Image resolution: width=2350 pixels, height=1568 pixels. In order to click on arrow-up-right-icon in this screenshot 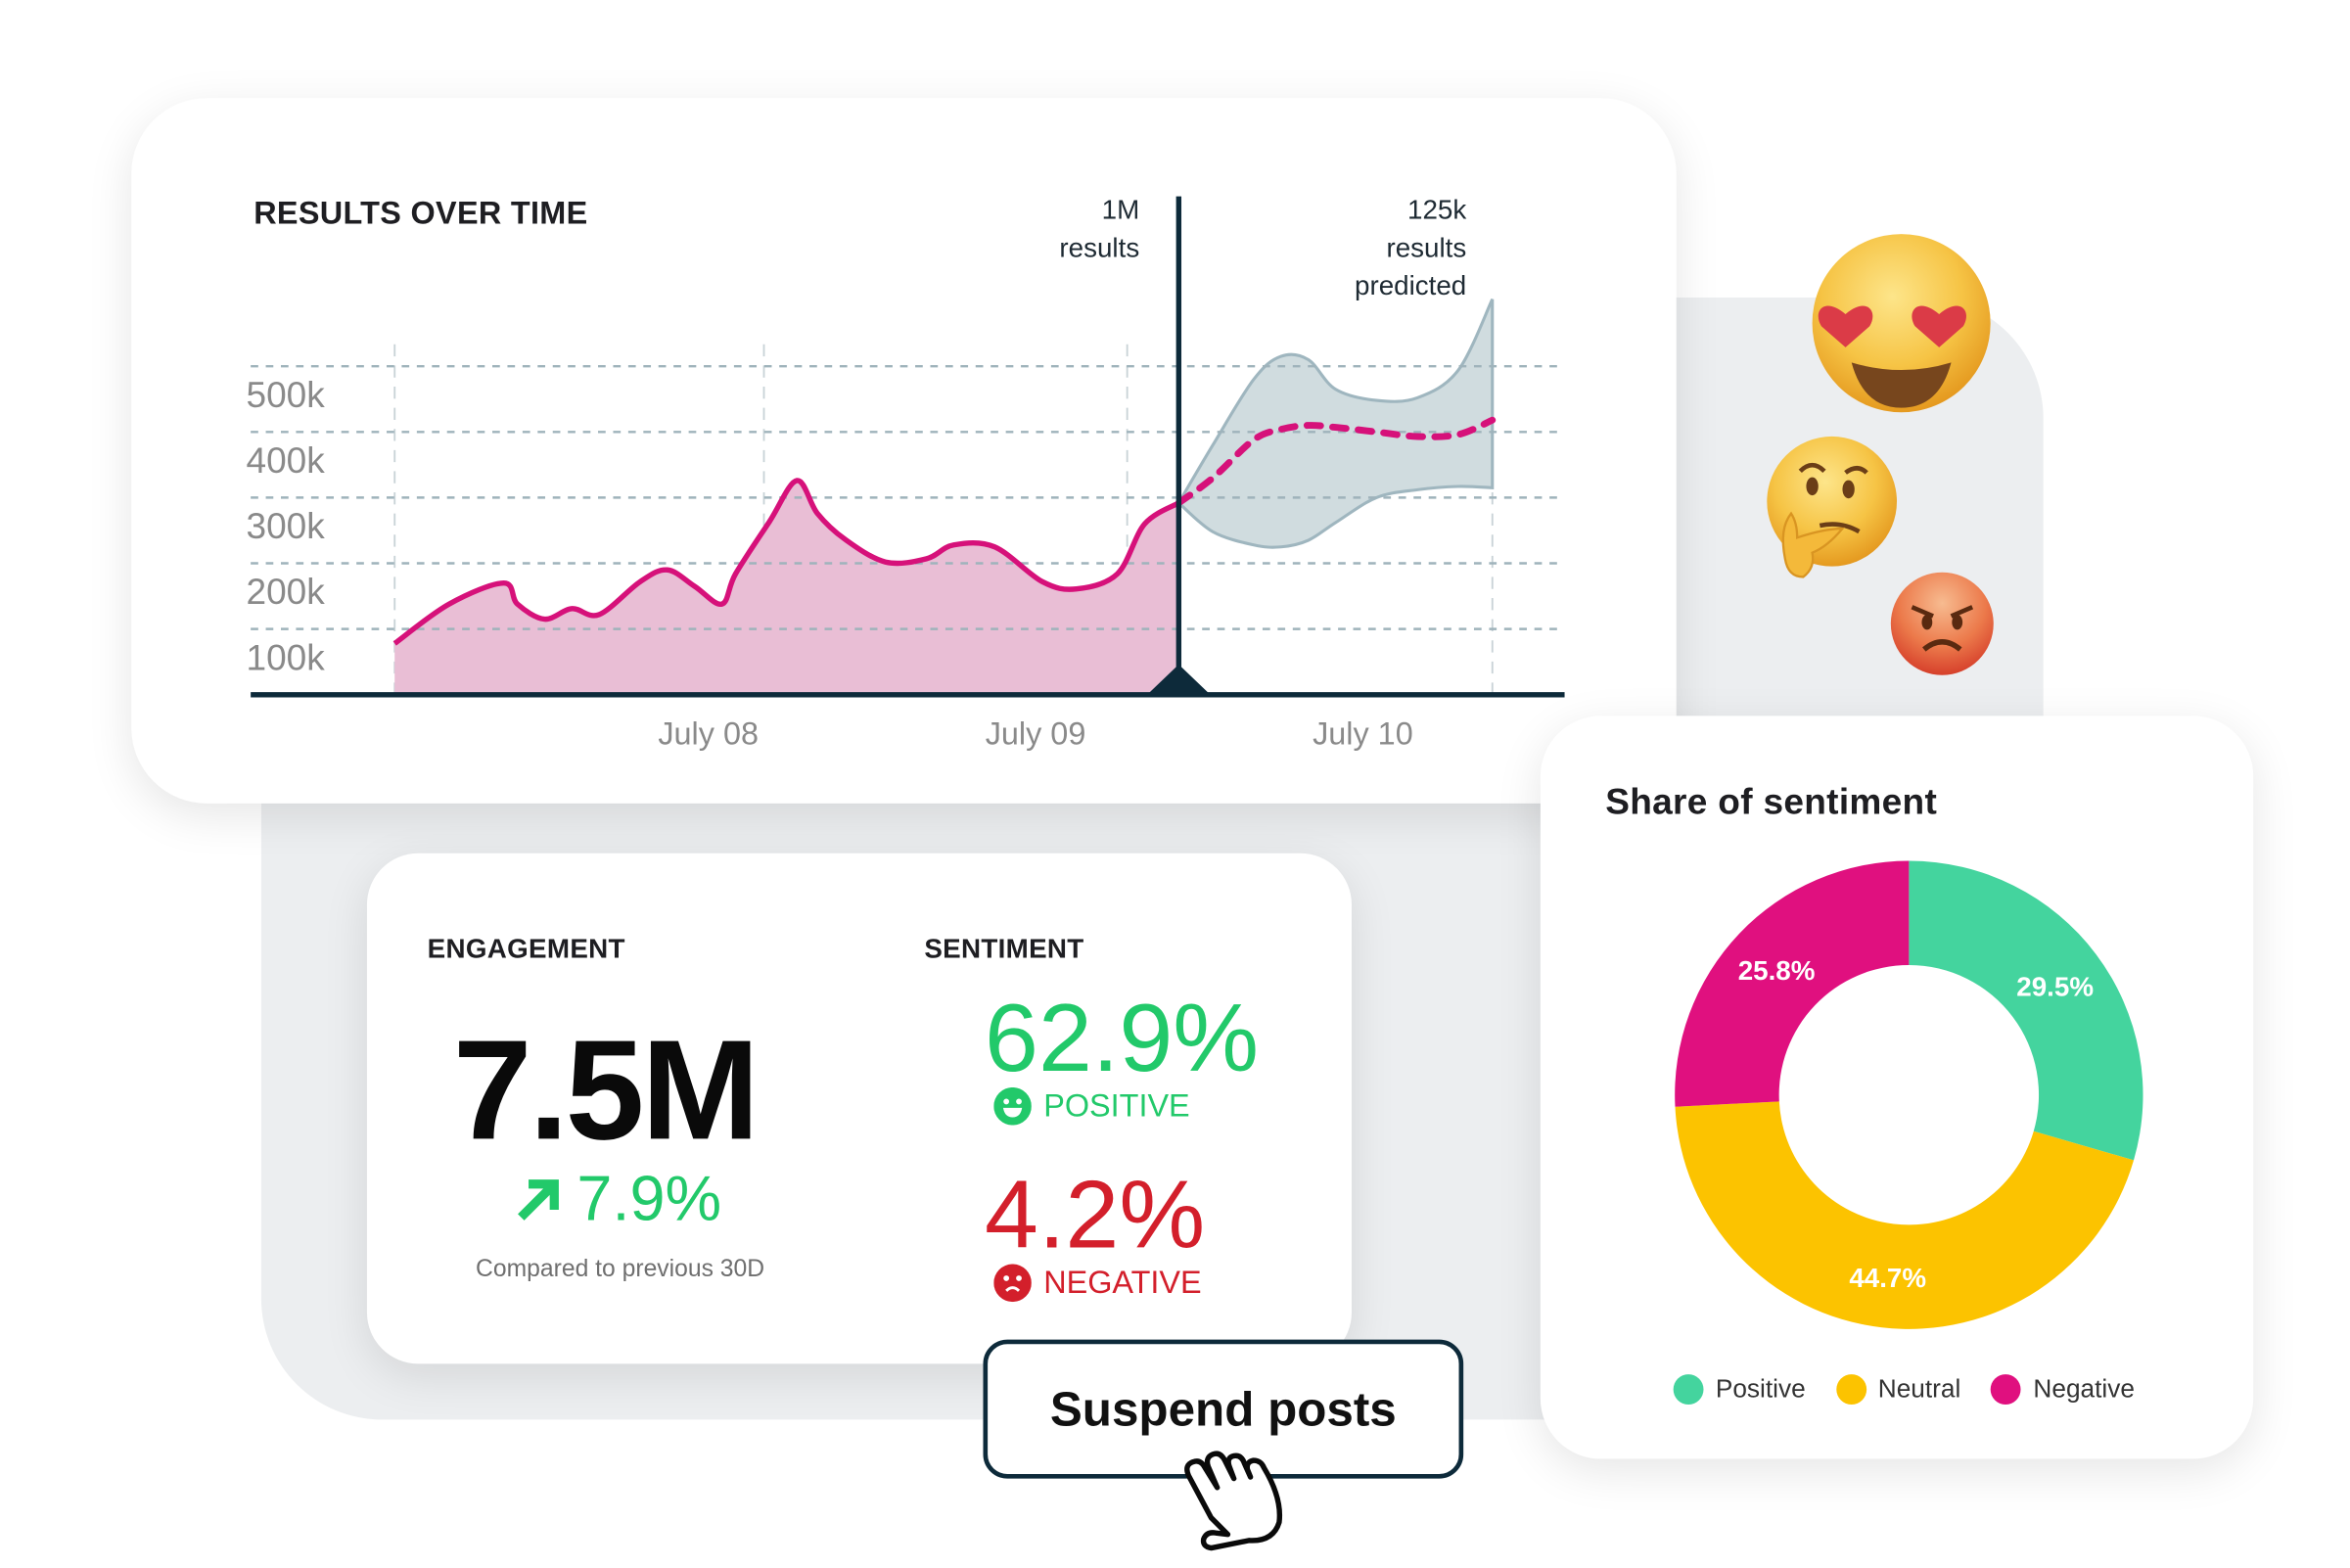, I will do `click(538, 1200)`.